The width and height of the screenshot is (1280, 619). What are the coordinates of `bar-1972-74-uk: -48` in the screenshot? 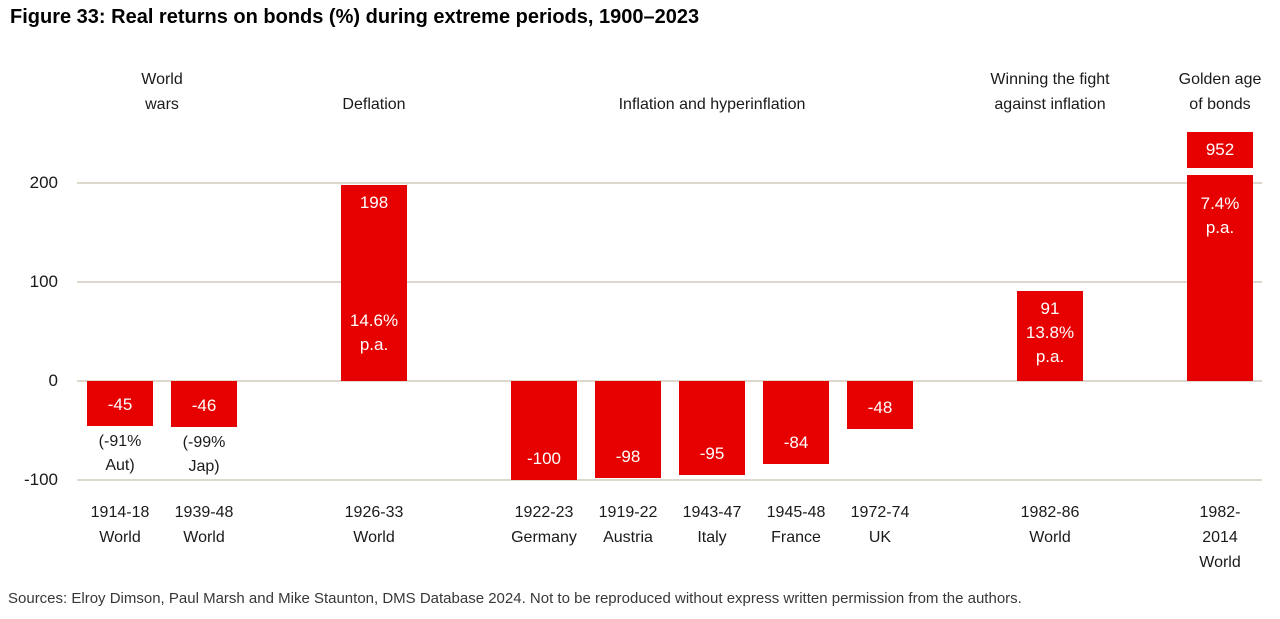 It's located at (880, 405).